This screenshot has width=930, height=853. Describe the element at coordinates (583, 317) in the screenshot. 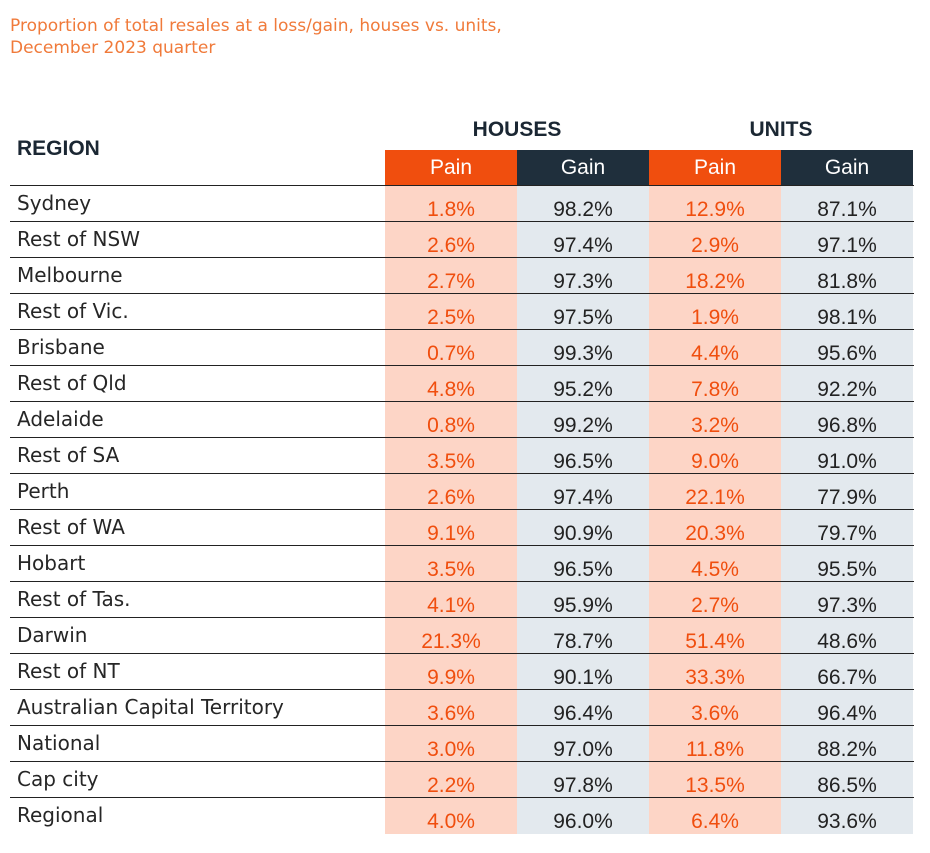

I see `houses-gain-cell: 97.5%` at that location.